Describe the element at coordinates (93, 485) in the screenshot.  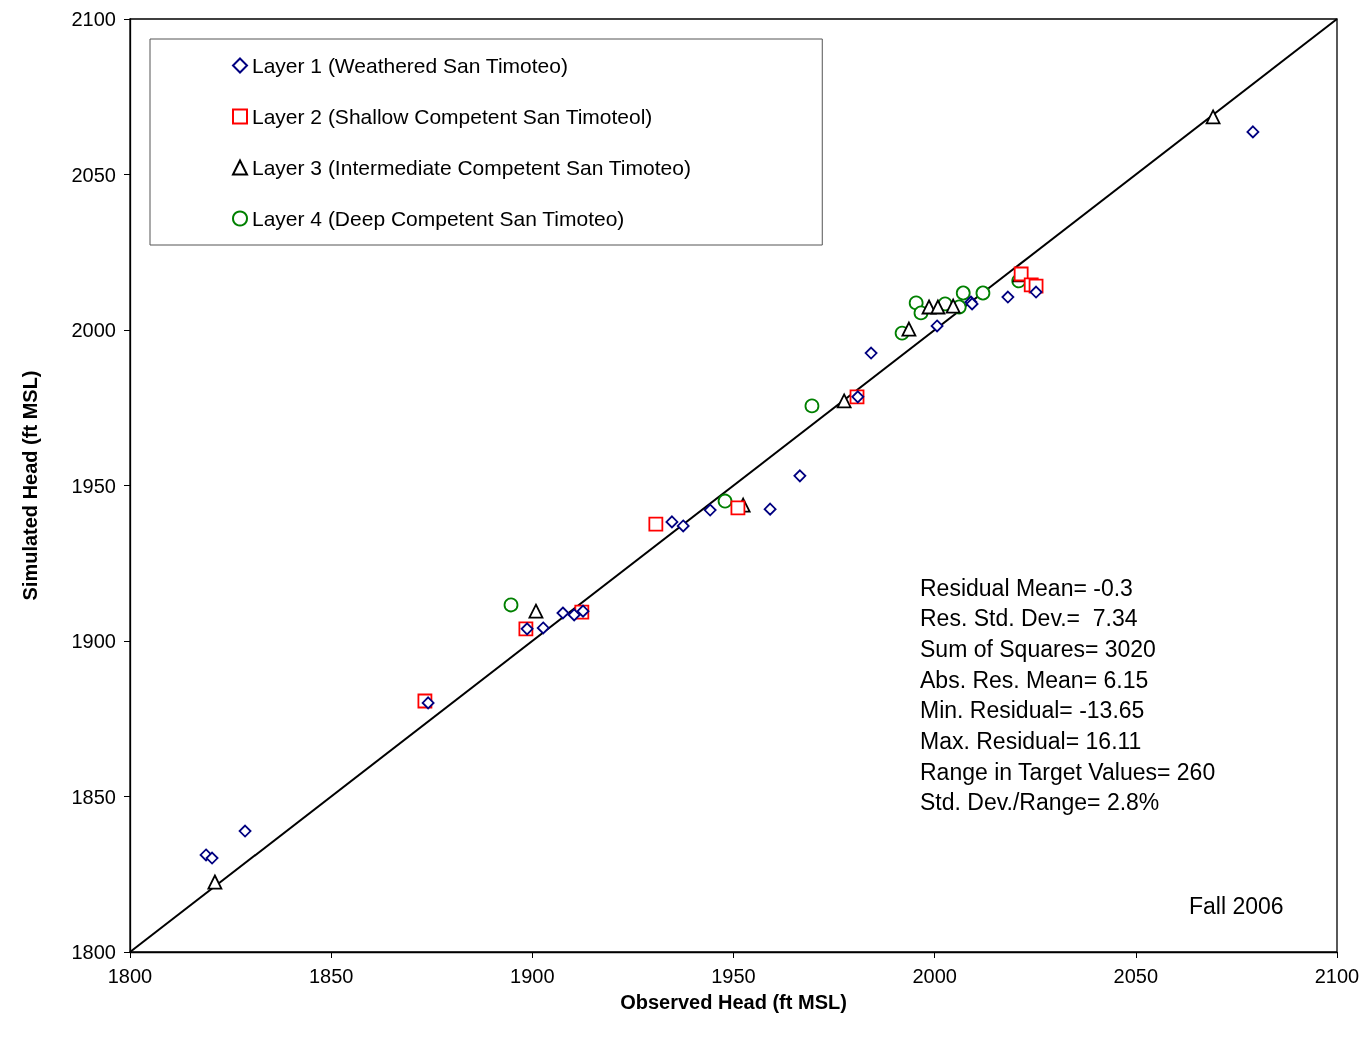
I see `y-tick-label: 1950` at that location.